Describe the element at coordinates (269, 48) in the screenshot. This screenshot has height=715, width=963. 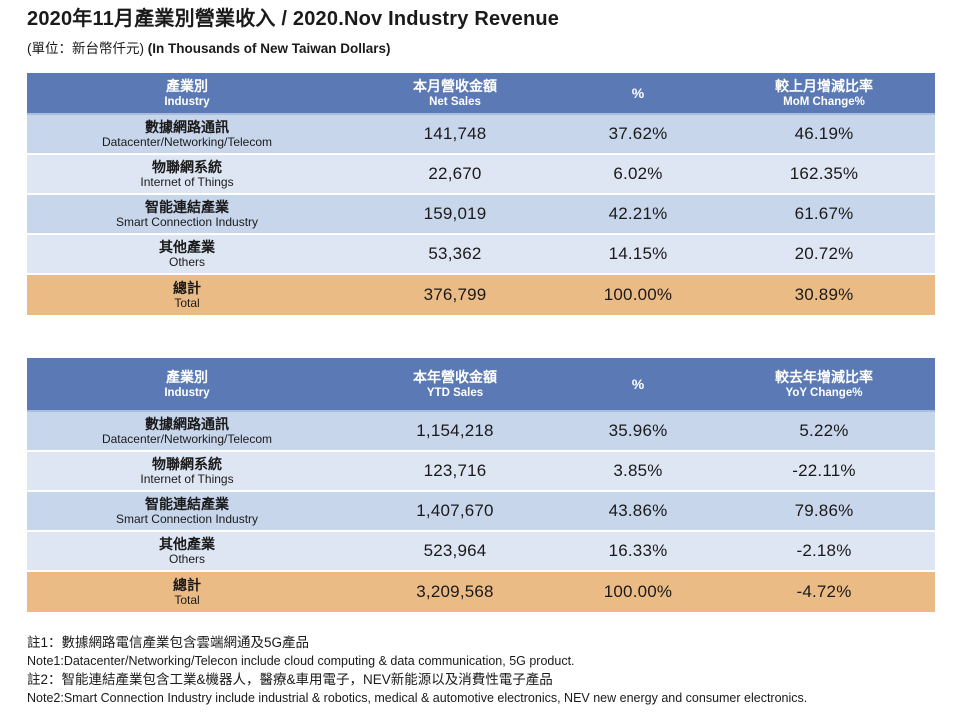
I see `subtitle-unit-en: (In Thousands of New Taiwan Dollars)` at that location.